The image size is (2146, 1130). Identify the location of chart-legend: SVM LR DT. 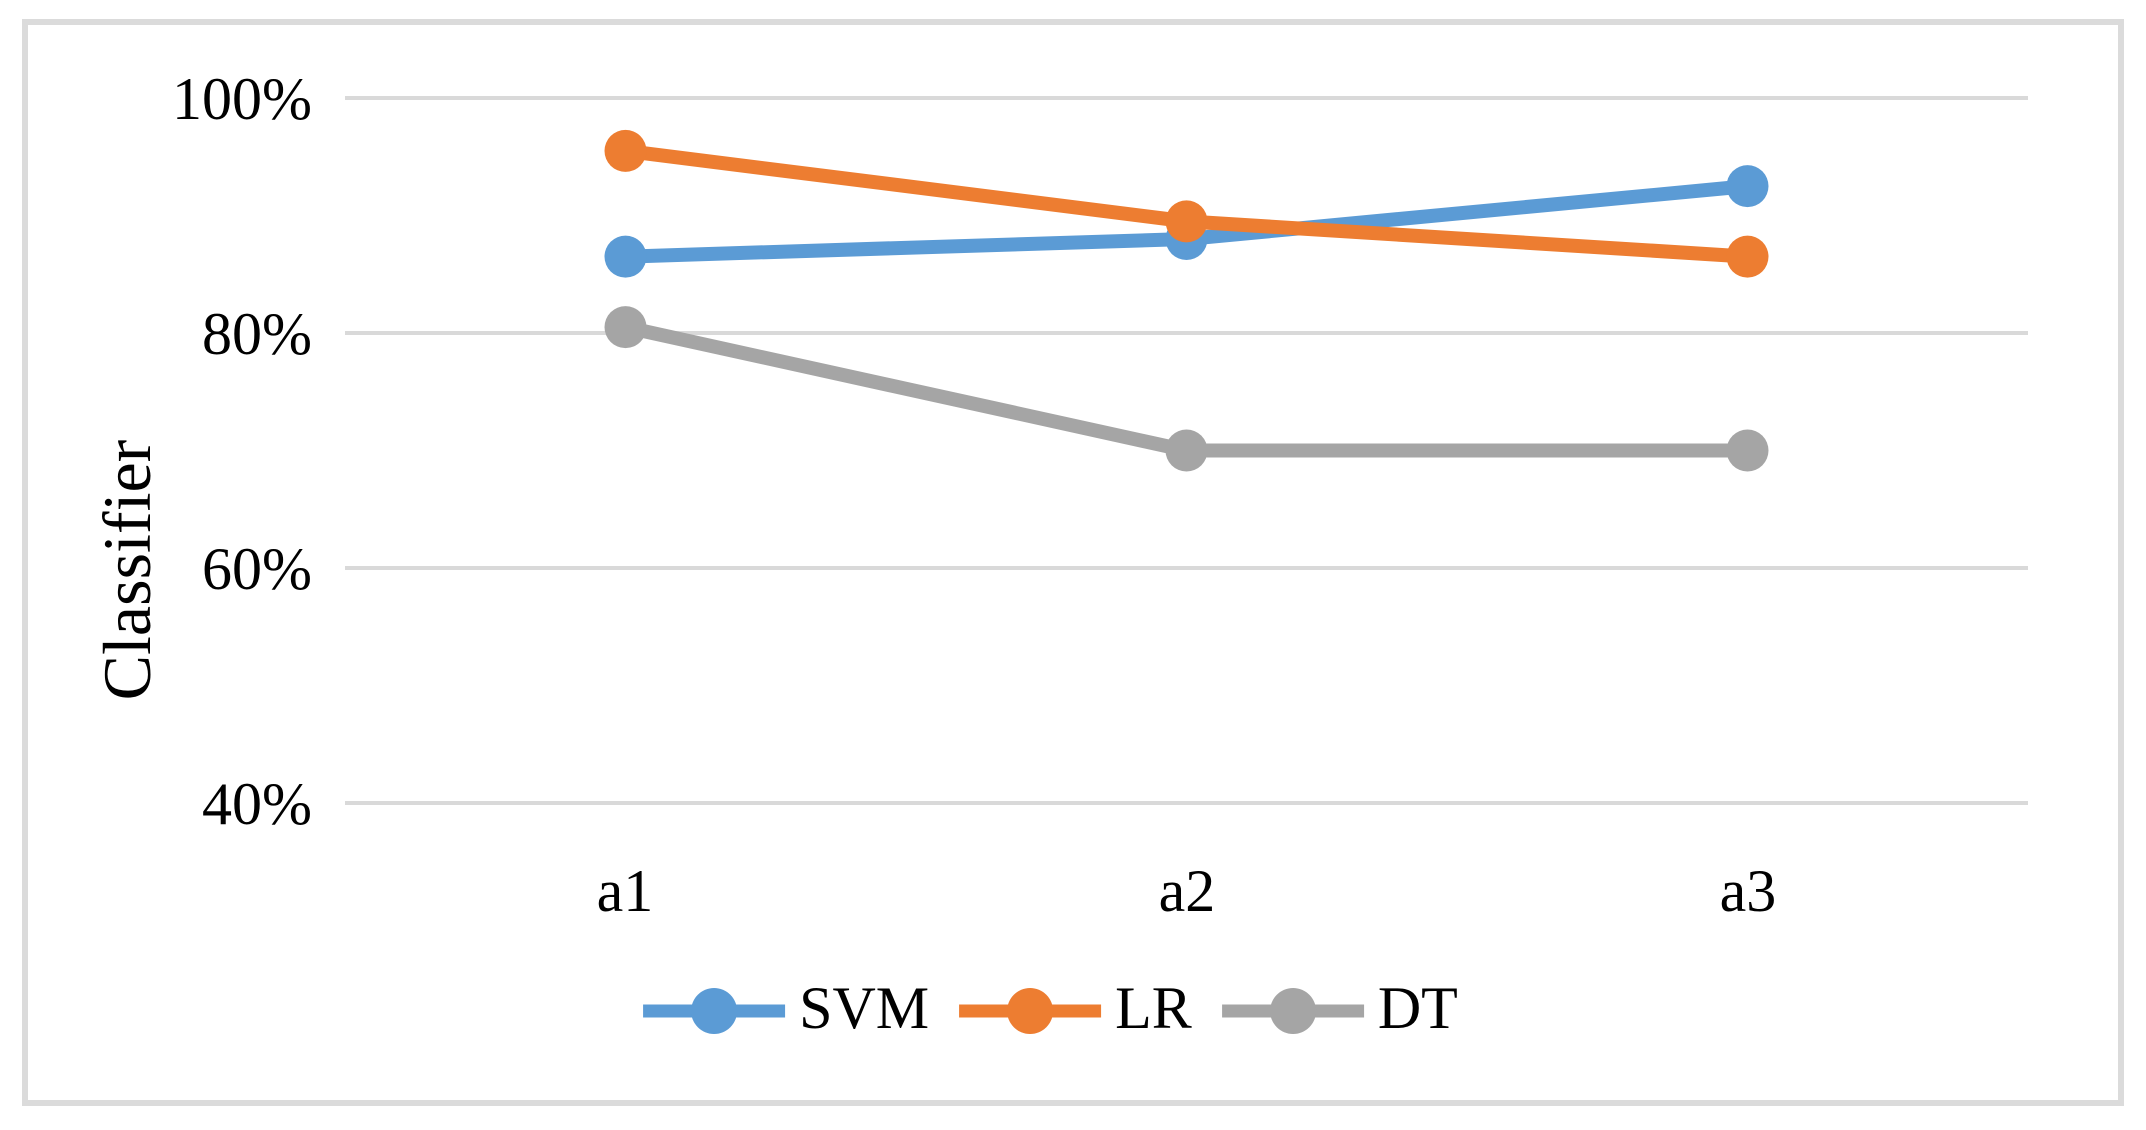
(1048, 1011).